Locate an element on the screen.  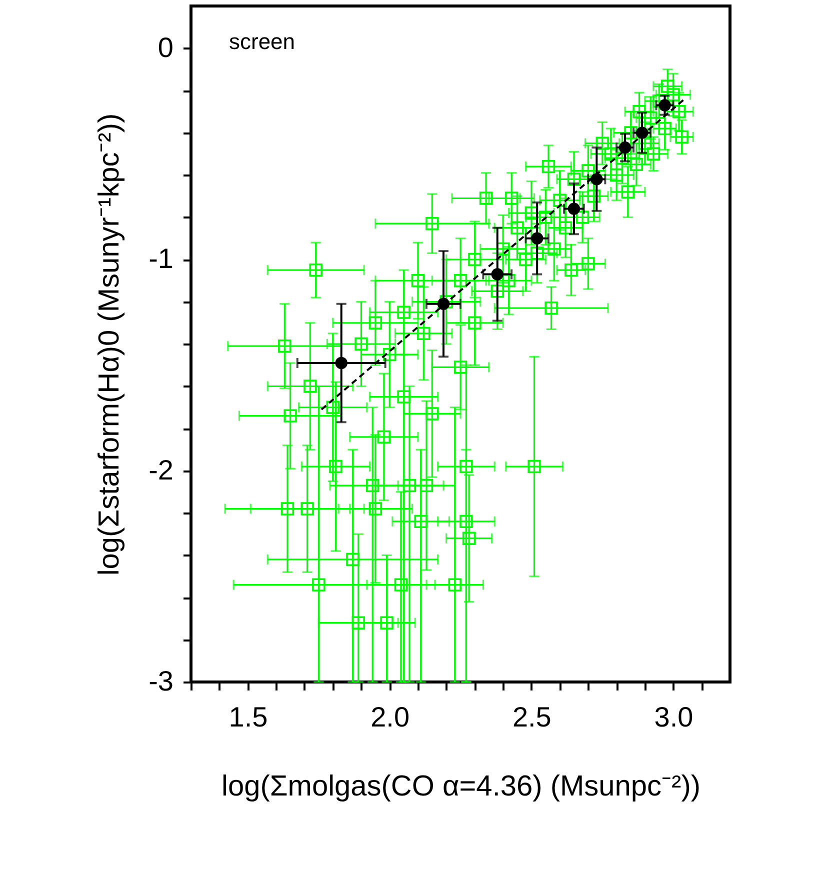
x-tick-label: 1.5 is located at coordinates (248, 717).